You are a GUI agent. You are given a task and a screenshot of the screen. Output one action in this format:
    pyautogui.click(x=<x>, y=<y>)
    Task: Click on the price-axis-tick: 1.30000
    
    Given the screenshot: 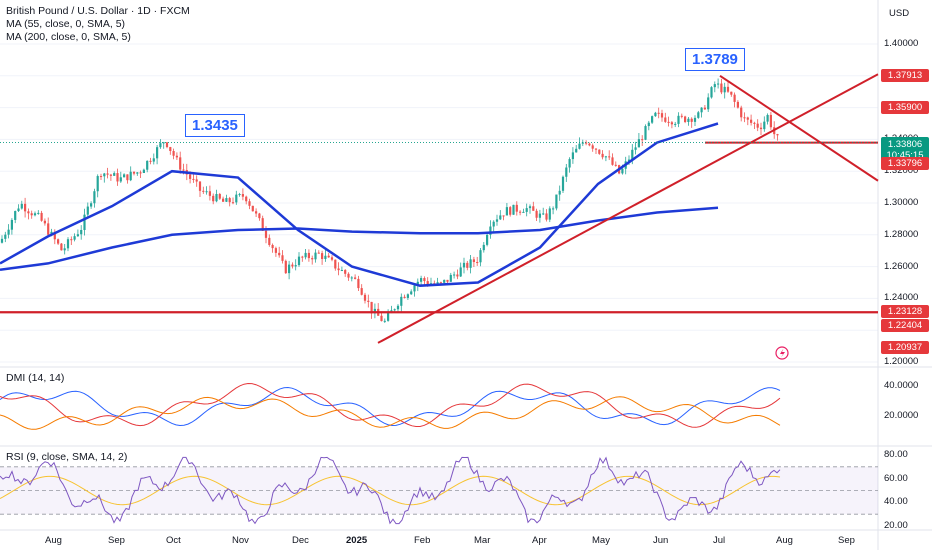 What is the action you would take?
    pyautogui.click(x=901, y=202)
    